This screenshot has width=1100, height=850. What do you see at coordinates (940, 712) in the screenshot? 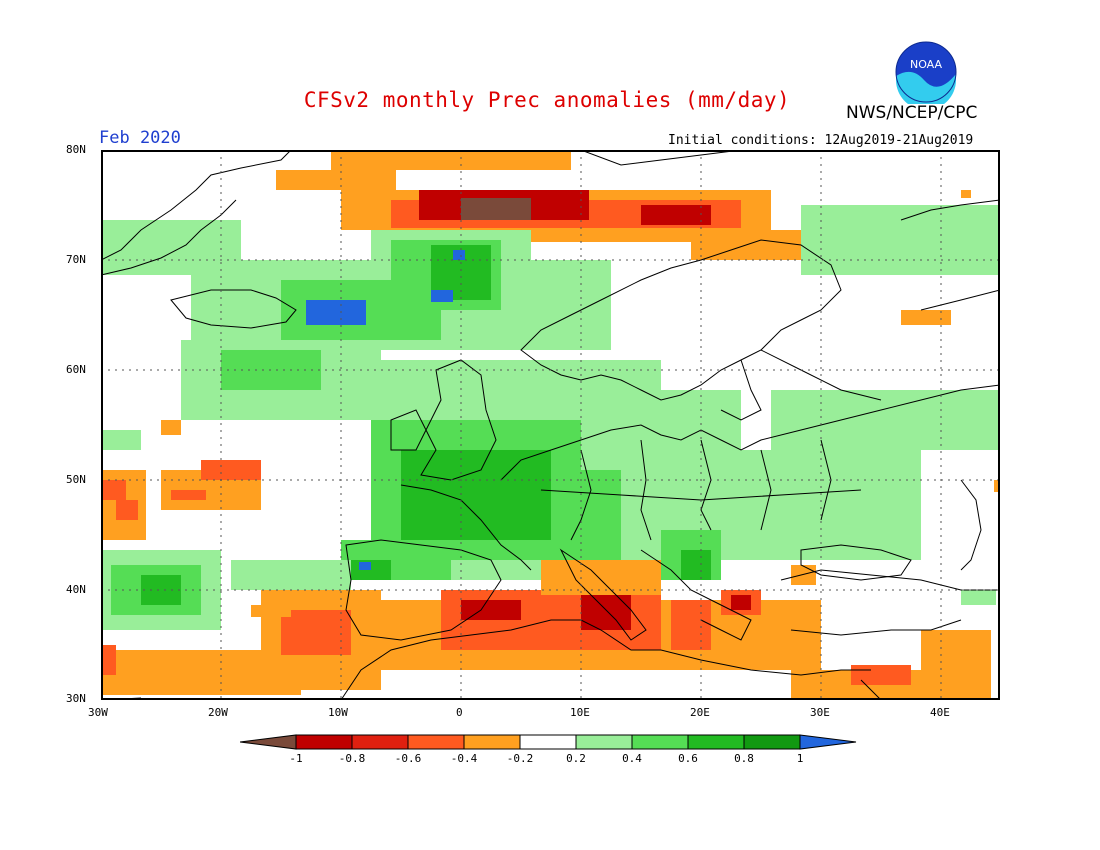
I see `lon-tick: 40E` at bounding box center [940, 712].